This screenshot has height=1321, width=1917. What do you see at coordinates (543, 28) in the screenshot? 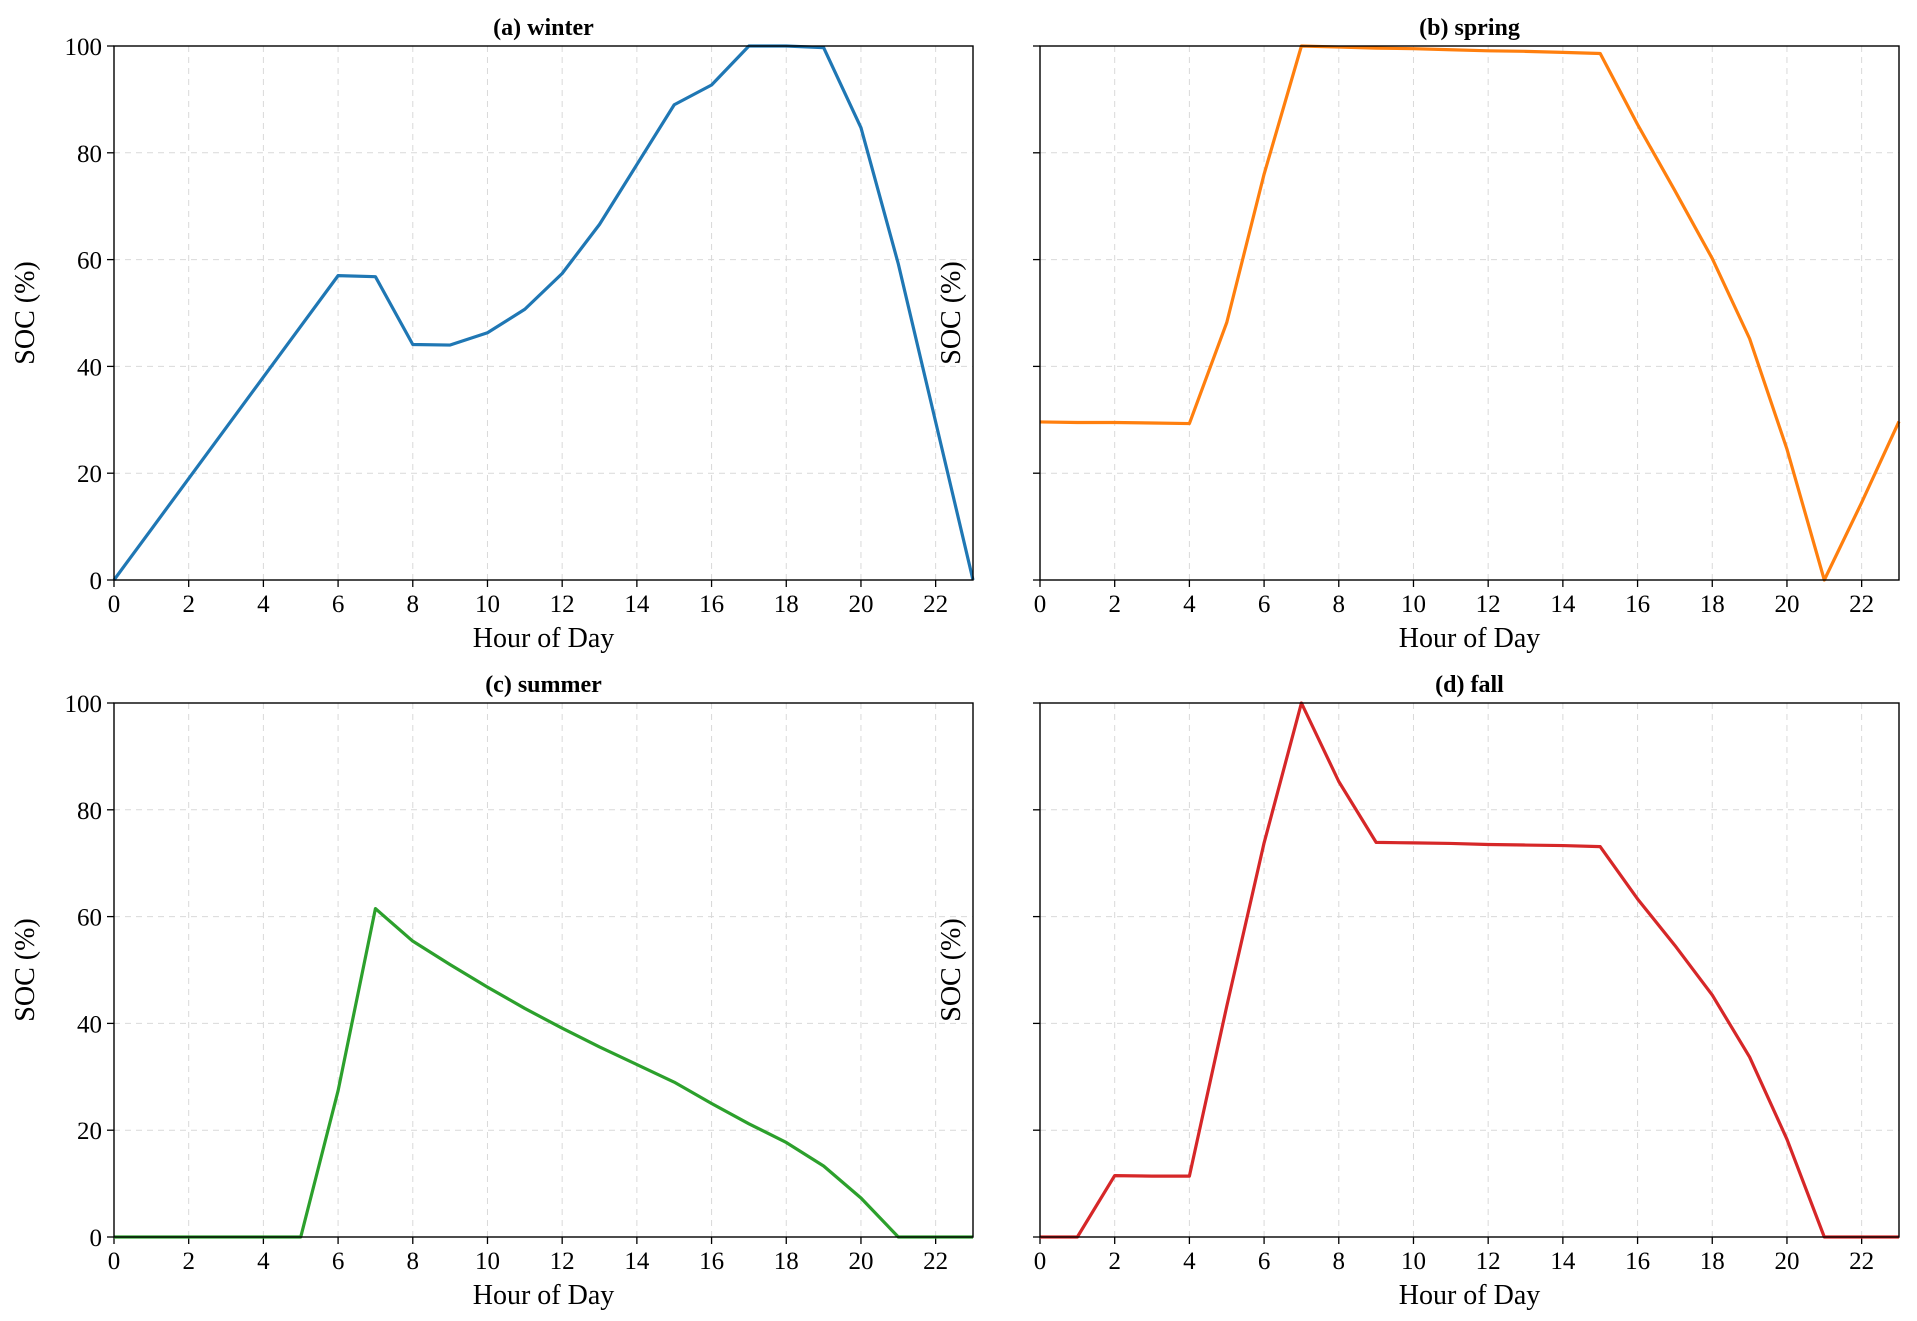
I see `chart-title: (a) winter` at bounding box center [543, 28].